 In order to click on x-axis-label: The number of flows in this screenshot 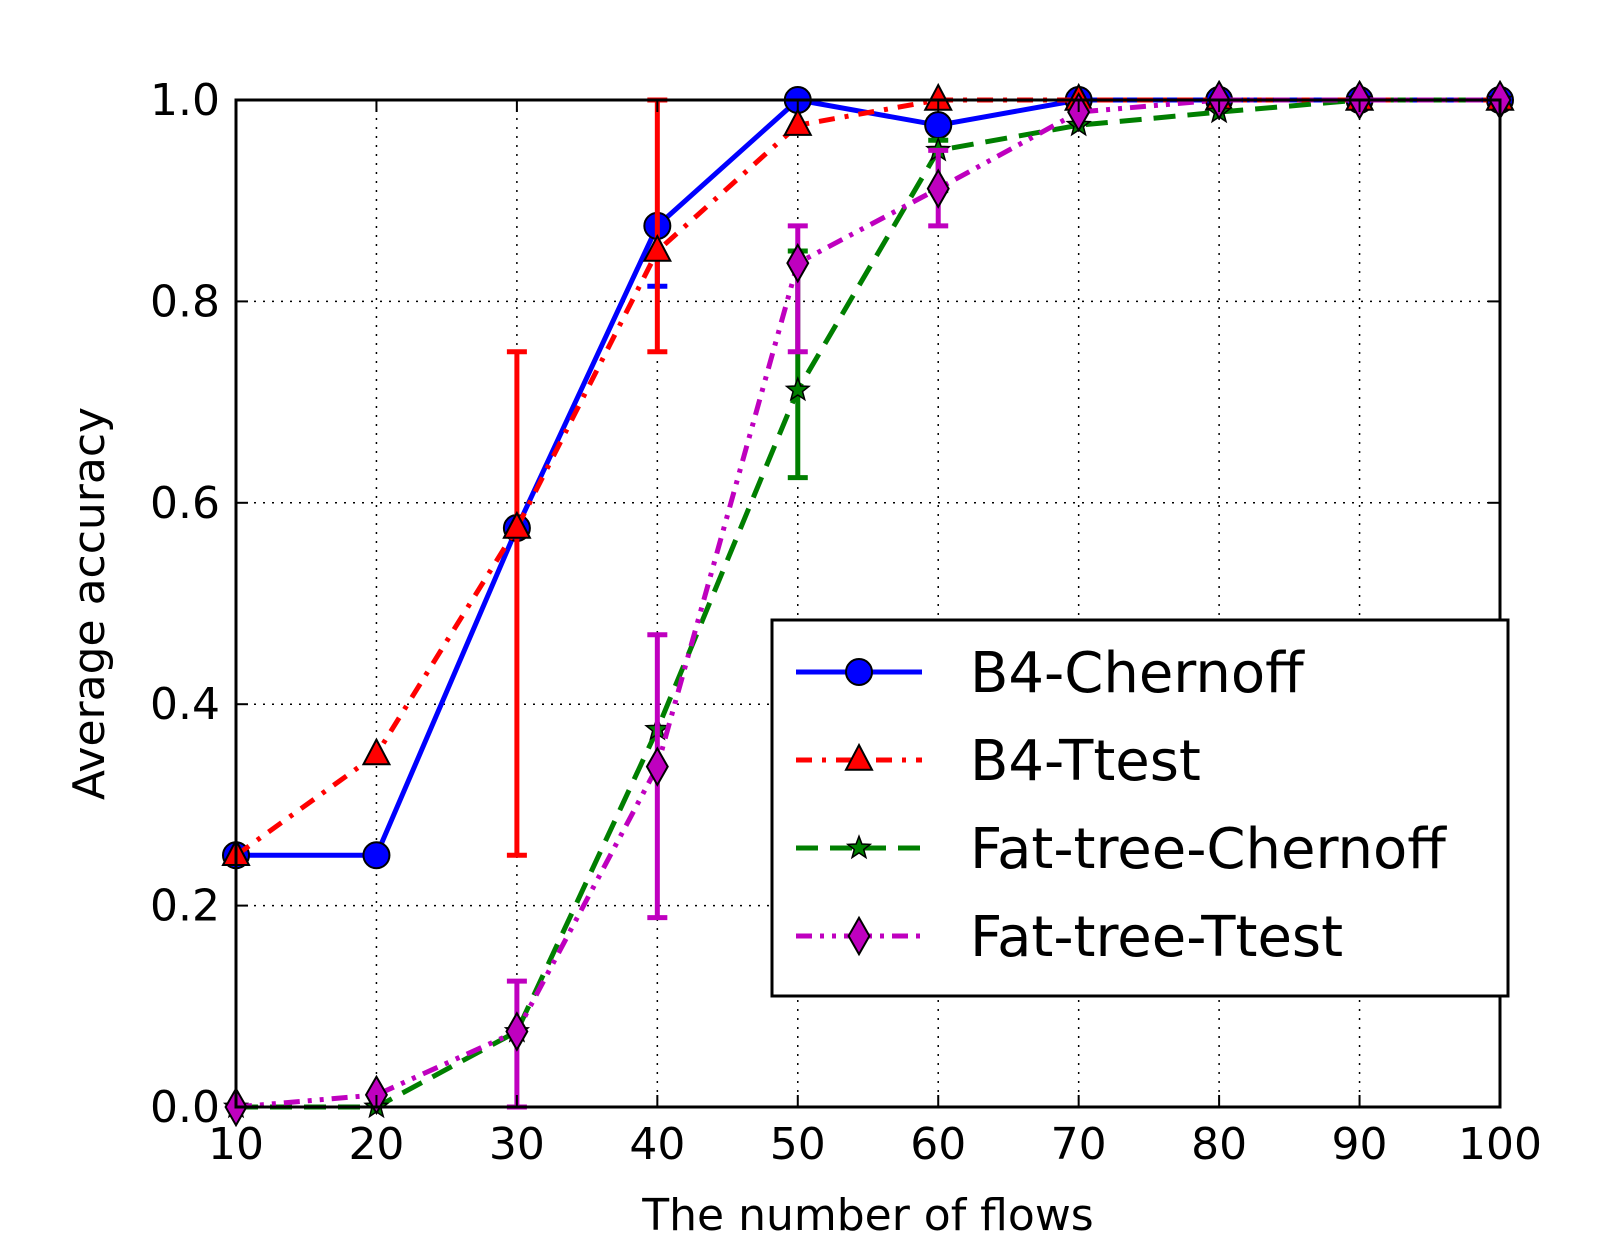, I will do `click(867, 1215)`.